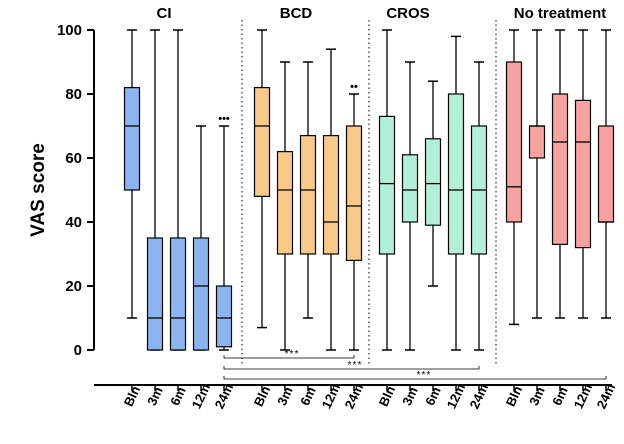  Describe the element at coordinates (78, 350) in the screenshot. I see `y-tick-label: 0` at that location.